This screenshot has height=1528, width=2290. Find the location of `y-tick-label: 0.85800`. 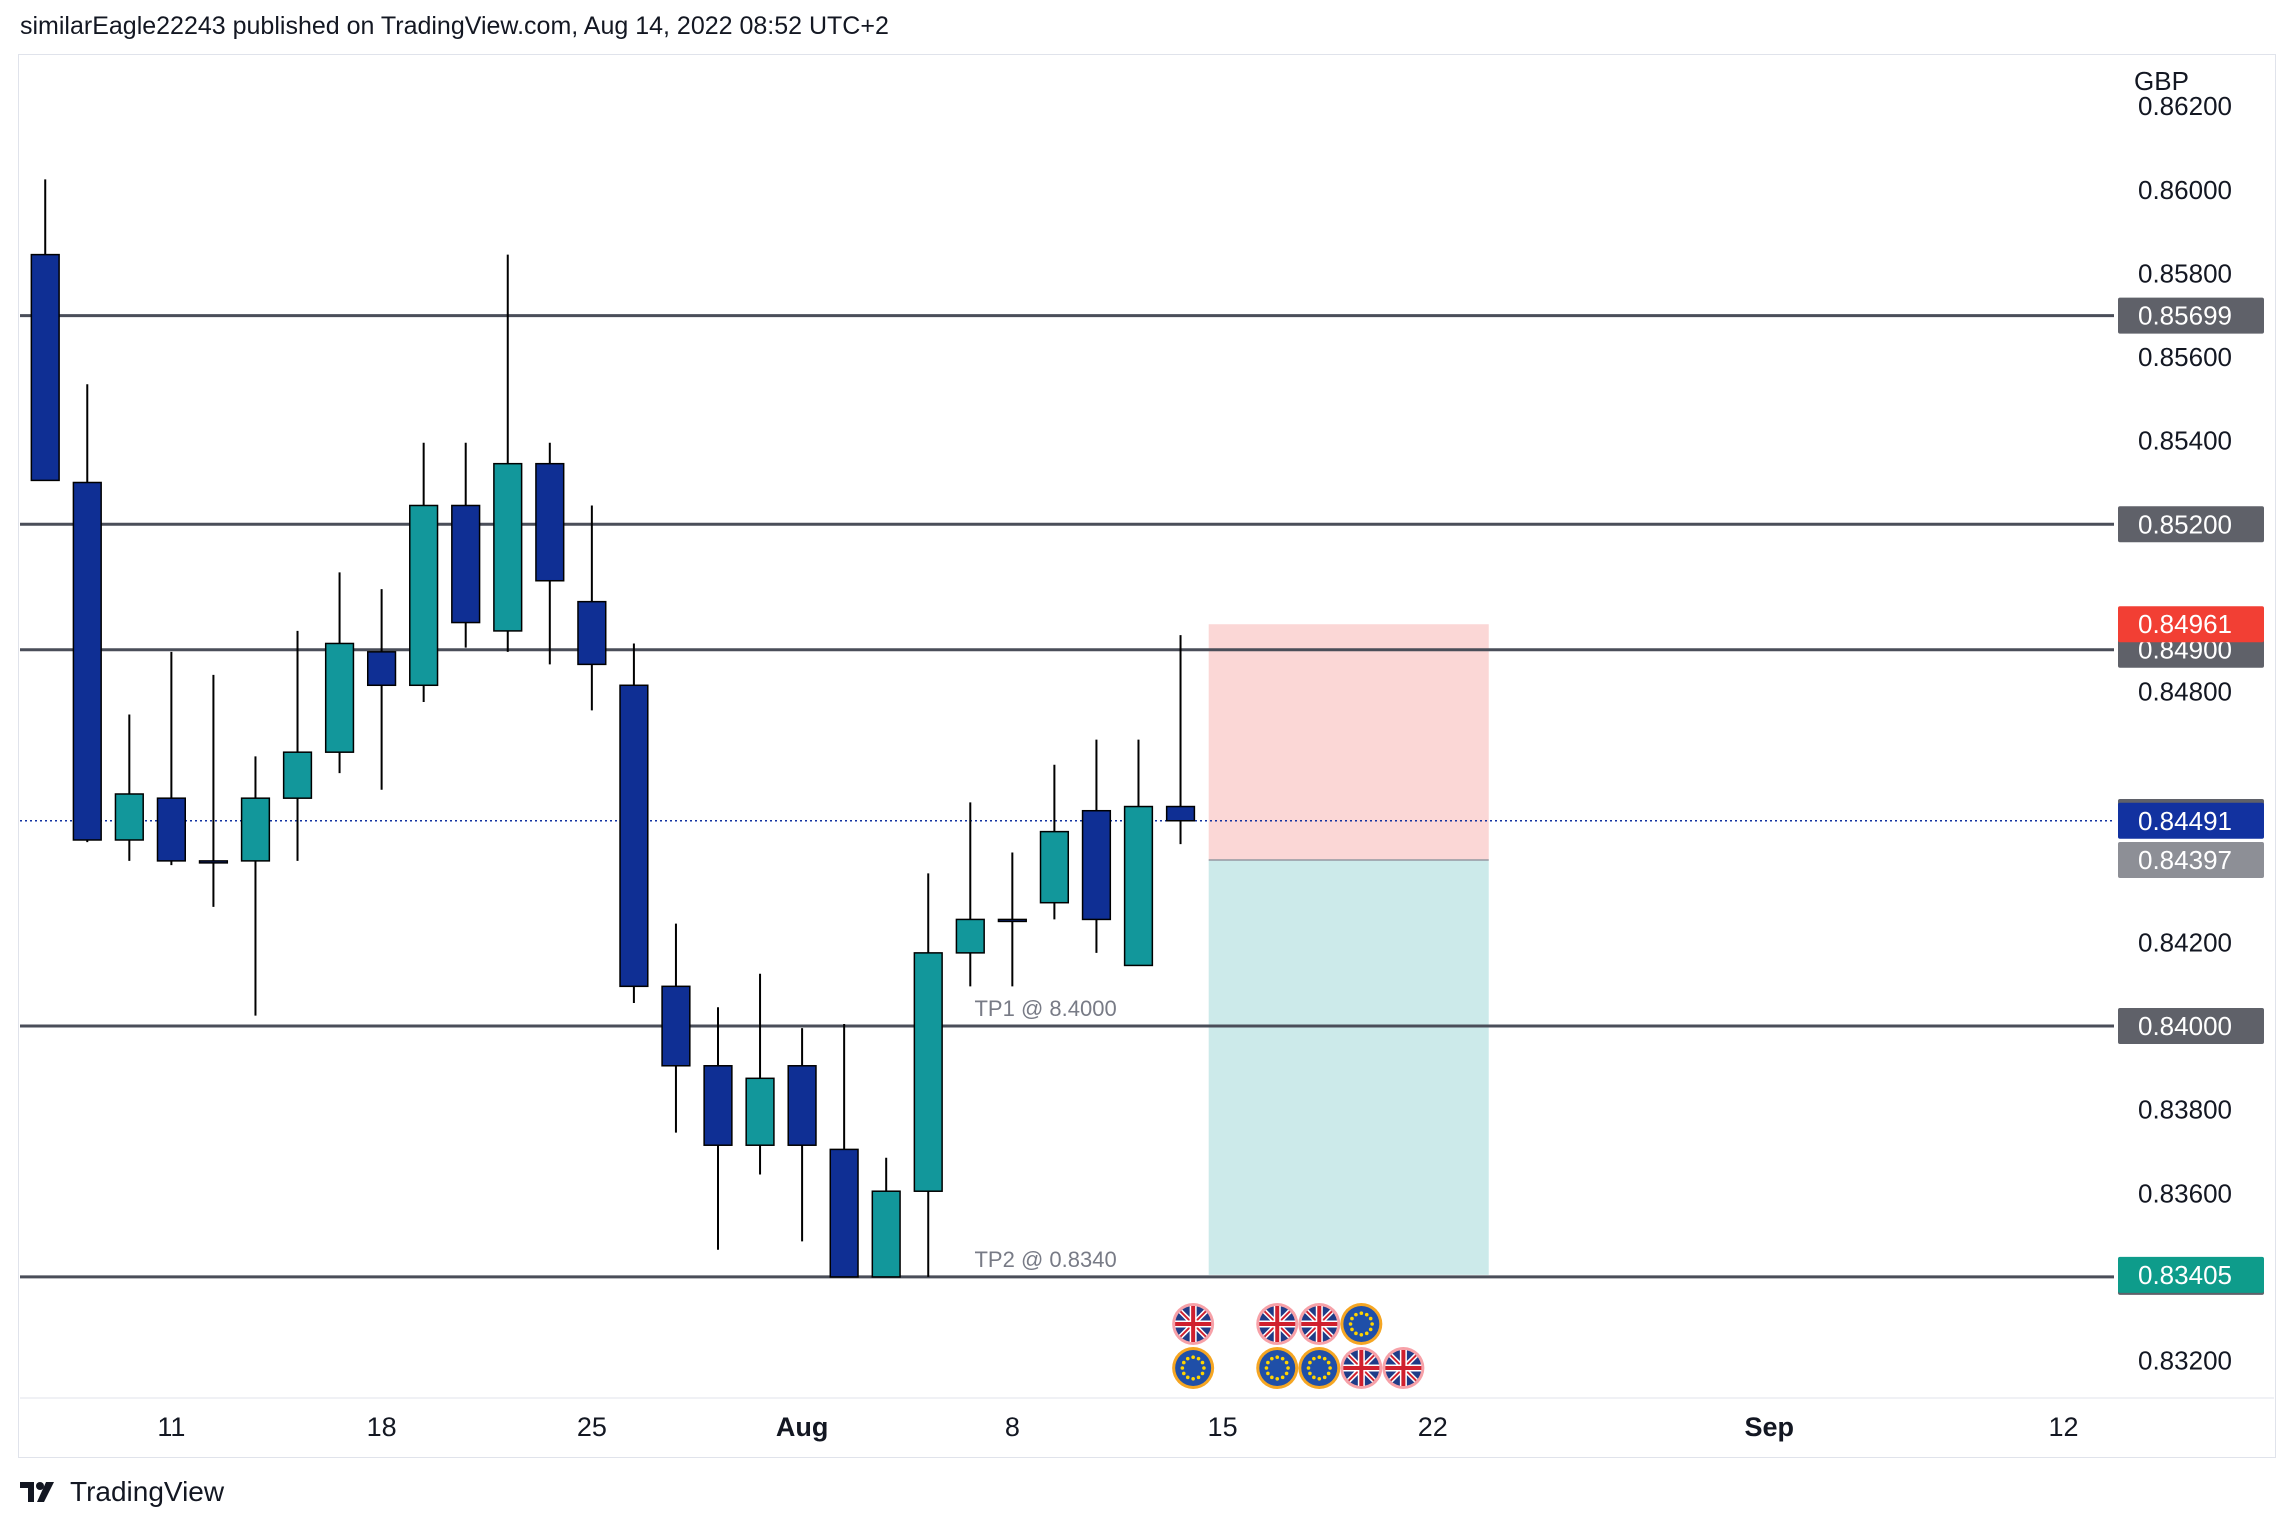

y-tick-label: 0.85800 is located at coordinates (2185, 273).